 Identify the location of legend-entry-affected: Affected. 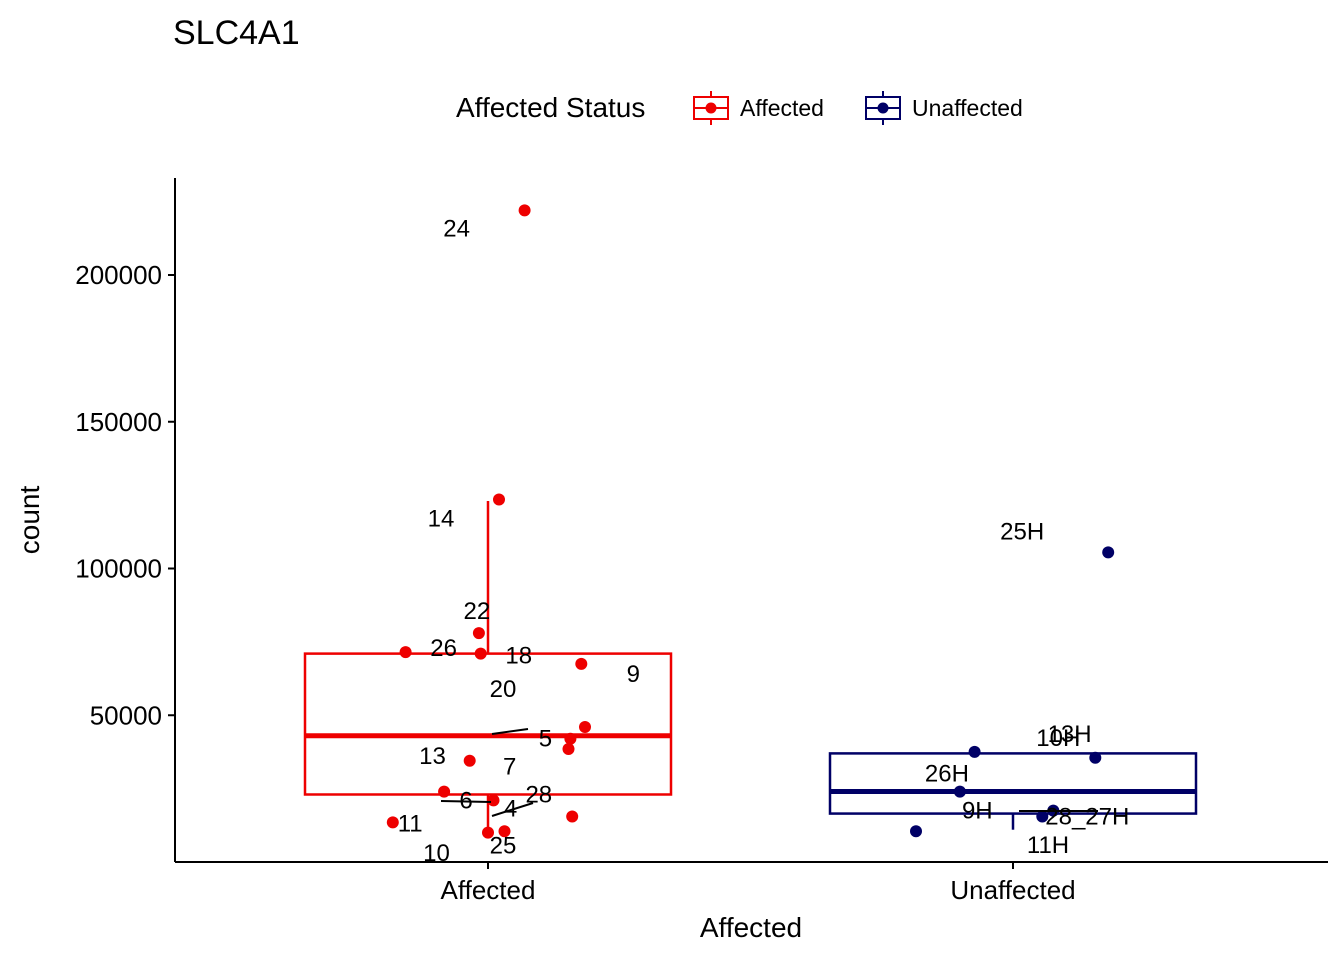
(758, 108).